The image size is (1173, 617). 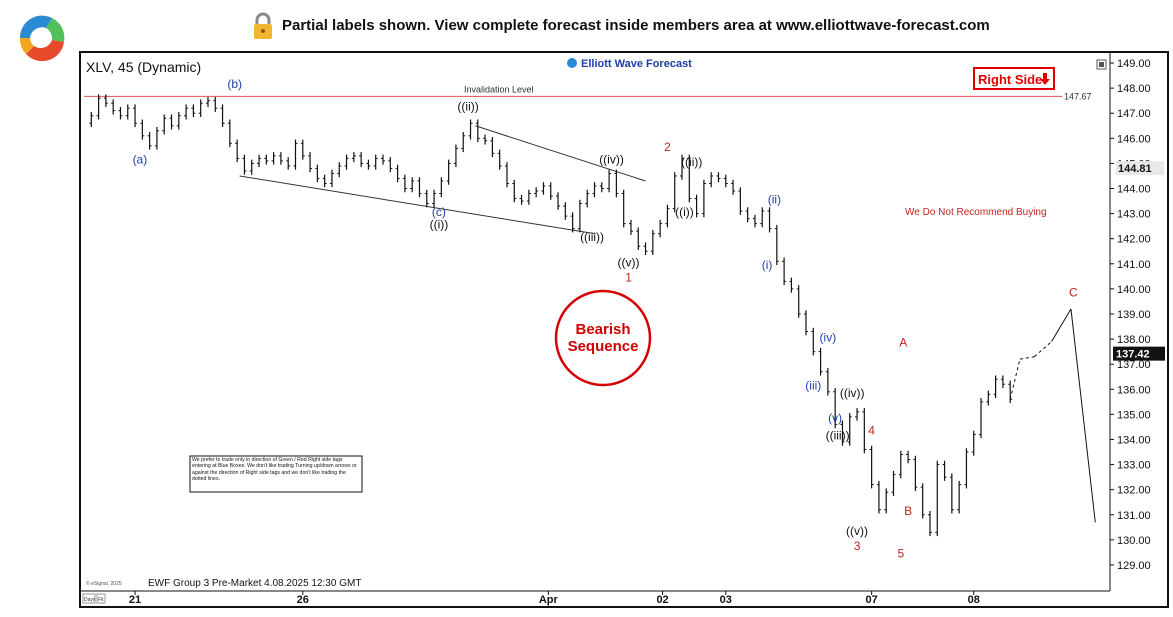 I want to click on y-tick-label: 141.00, so click(x=1134, y=265).